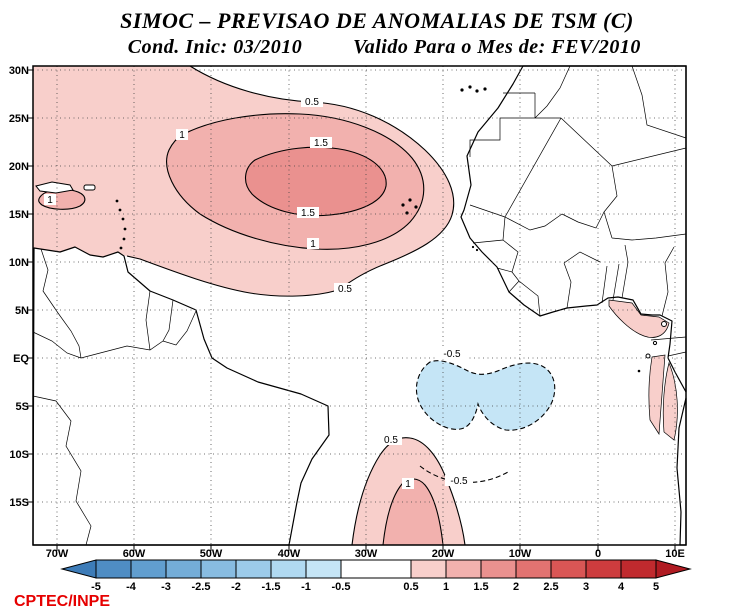 The width and height of the screenshot is (750, 610). I want to click on lon-label: 10E, so click(675, 554).